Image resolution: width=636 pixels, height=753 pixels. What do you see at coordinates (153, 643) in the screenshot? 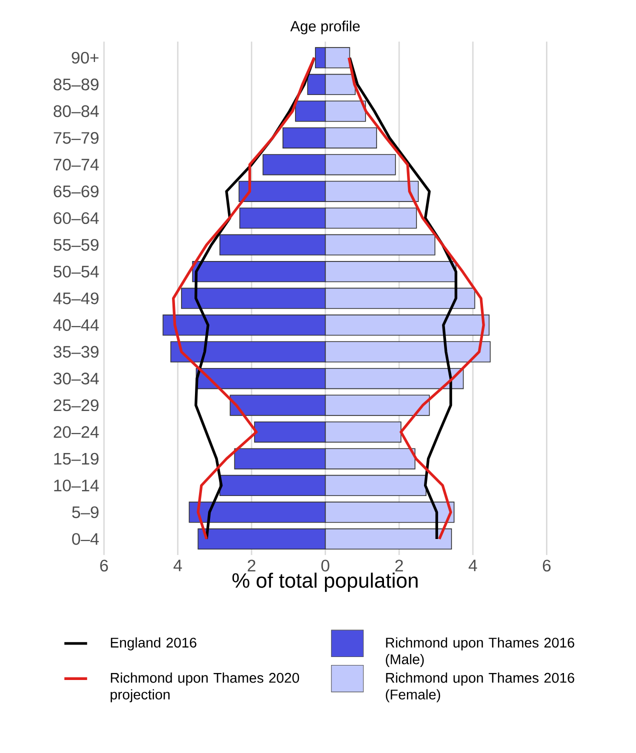
I see `legend-label: England 2016` at bounding box center [153, 643].